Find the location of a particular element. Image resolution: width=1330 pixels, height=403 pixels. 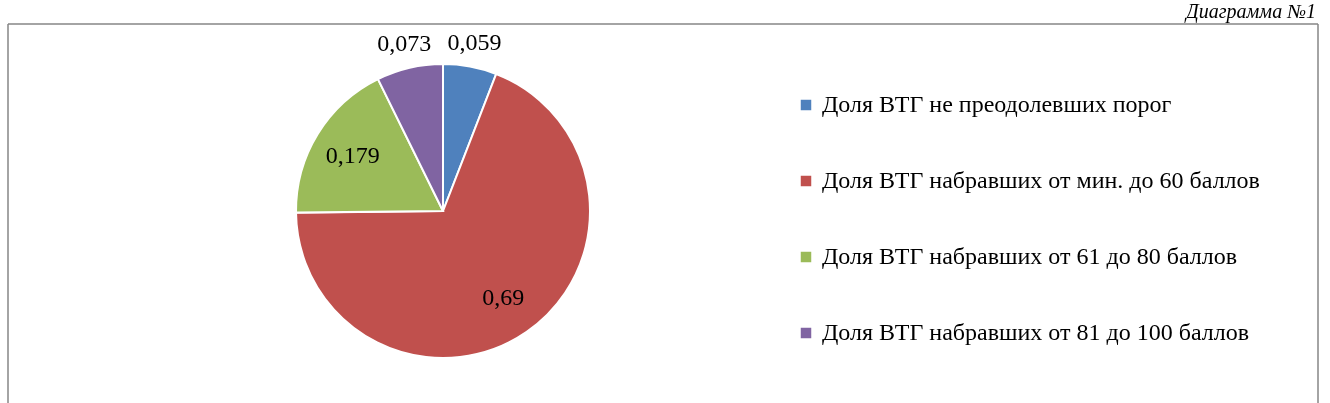

data-label: 0,69 is located at coordinates (503, 297).